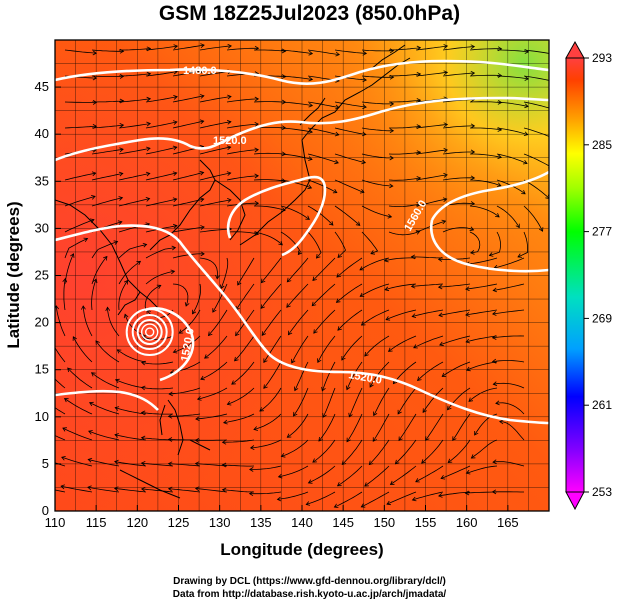 The height and width of the screenshot is (605, 619). Describe the element at coordinates (42, 133) in the screenshot. I see `y-tick-label: 40` at that location.